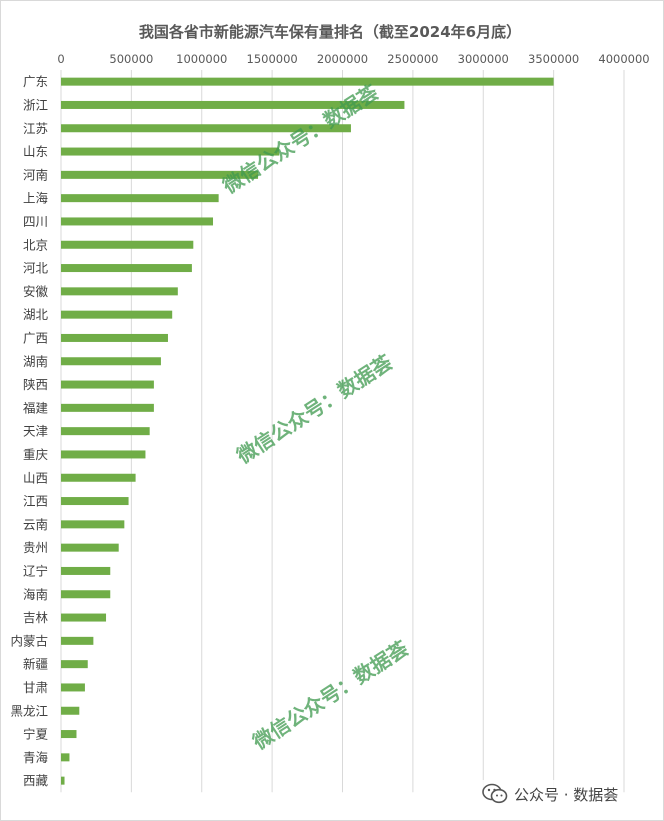 Image resolution: width=664 pixels, height=821 pixels. What do you see at coordinates (623, 59) in the screenshot?
I see `x-tick-label: 4000000` at bounding box center [623, 59].